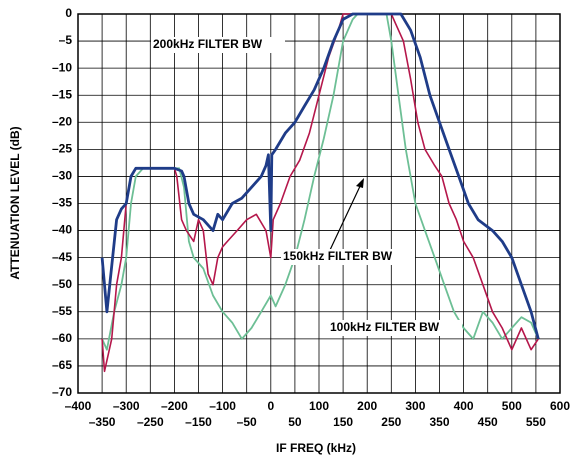  Describe the element at coordinates (198, 422) in the screenshot. I see `x-tick-label: –150` at that location.